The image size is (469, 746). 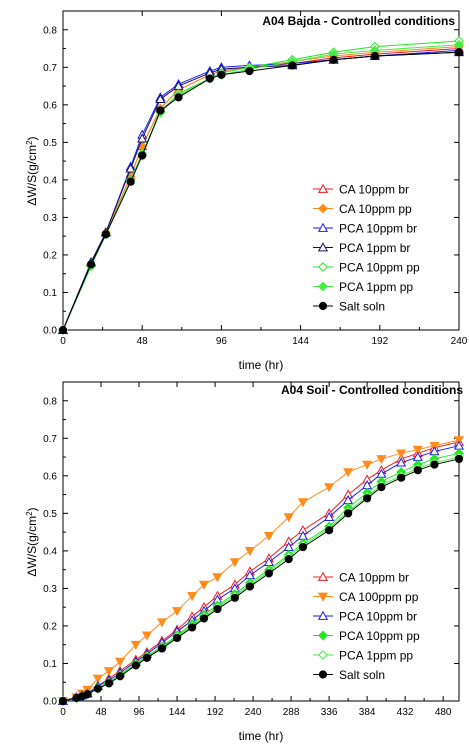 I want to click on legend-label: PCA 10ppm pp, so click(x=379, y=636).